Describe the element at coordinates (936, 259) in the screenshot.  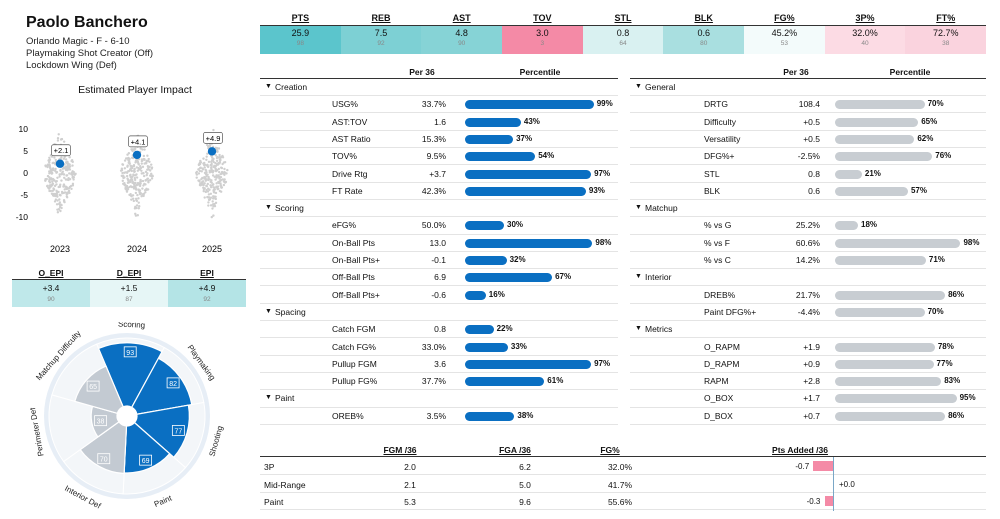
I see `percentile-label: 71%` at that location.